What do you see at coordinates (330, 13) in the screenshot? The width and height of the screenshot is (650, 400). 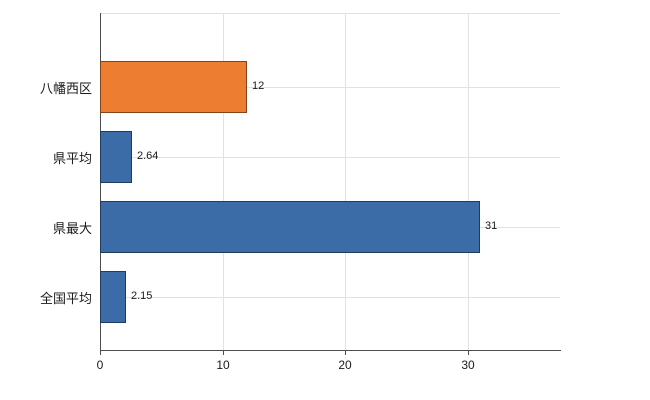 I see `plot-top-border` at bounding box center [330, 13].